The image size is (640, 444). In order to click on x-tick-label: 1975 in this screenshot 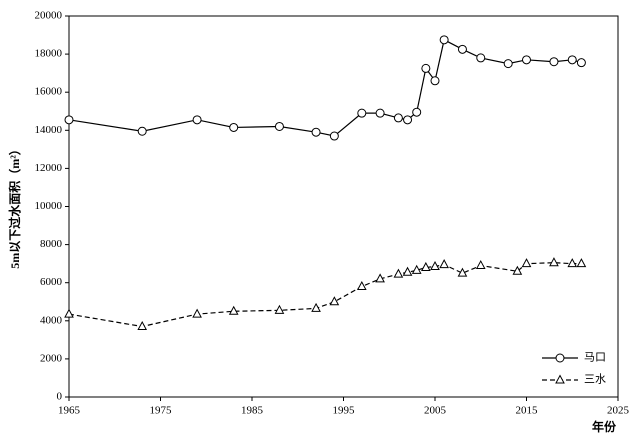, I will do `click(161, 411)`.